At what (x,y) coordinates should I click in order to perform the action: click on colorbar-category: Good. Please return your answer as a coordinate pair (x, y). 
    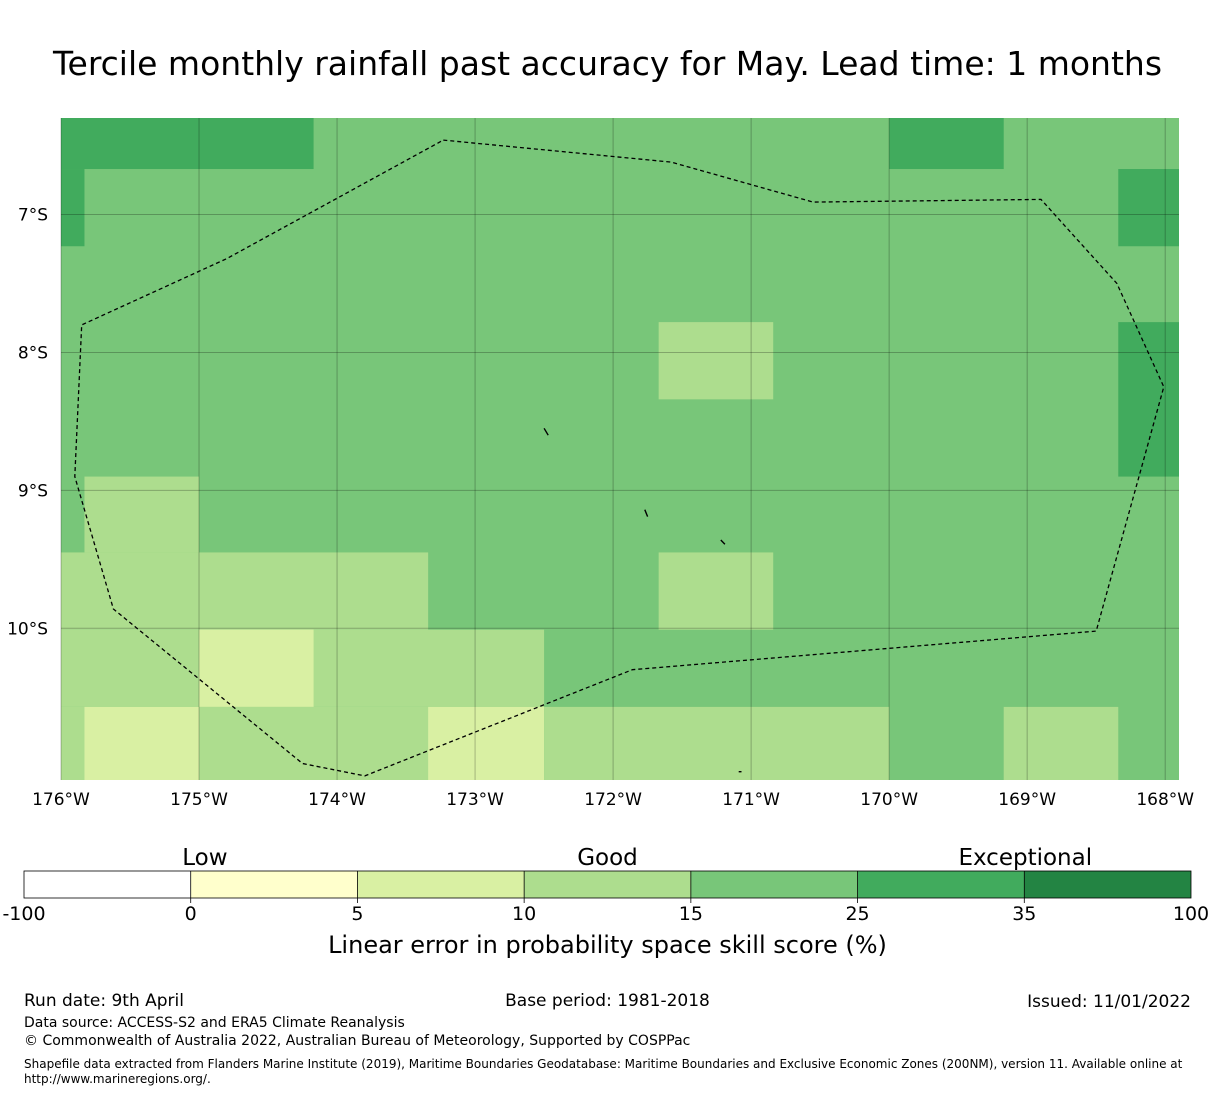
    Looking at the image, I should click on (607, 858).